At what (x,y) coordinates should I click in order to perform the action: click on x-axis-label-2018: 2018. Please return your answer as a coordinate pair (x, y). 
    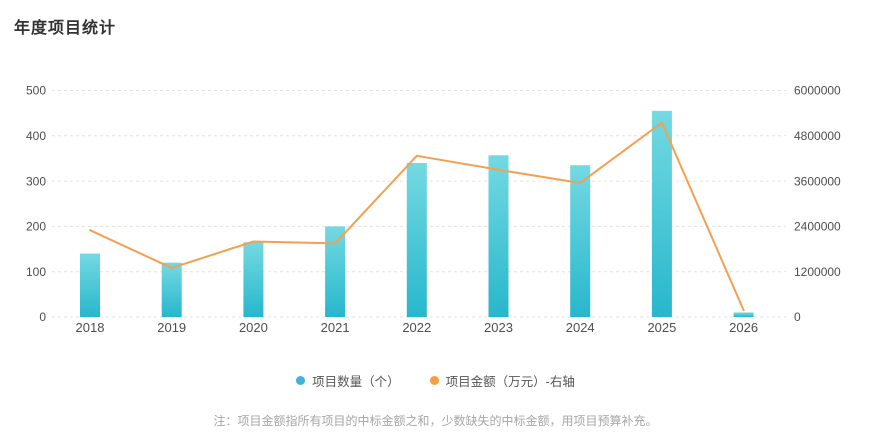
    Looking at the image, I should click on (90, 327).